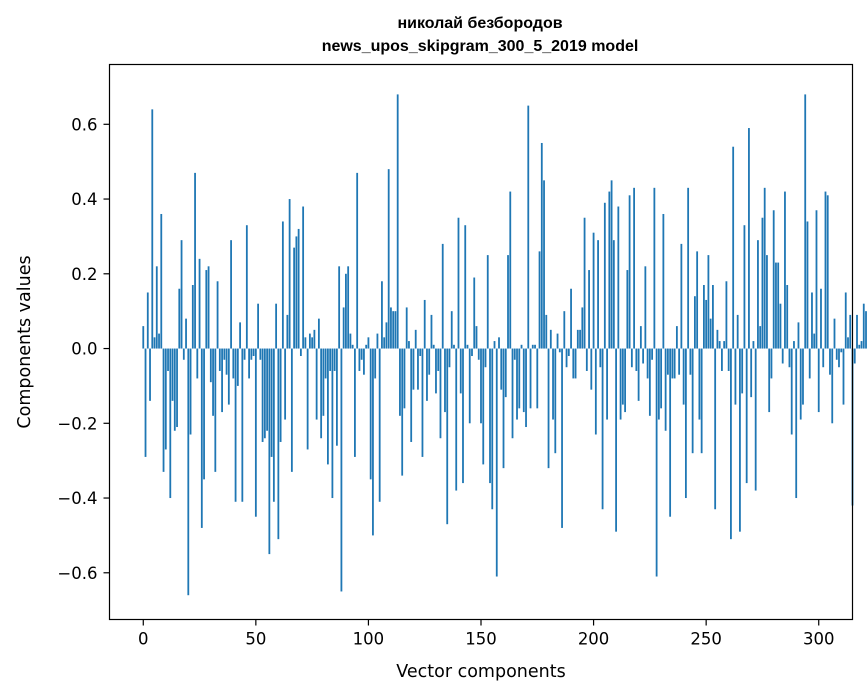  I want to click on x-tick-label-300: 300, so click(819, 639).